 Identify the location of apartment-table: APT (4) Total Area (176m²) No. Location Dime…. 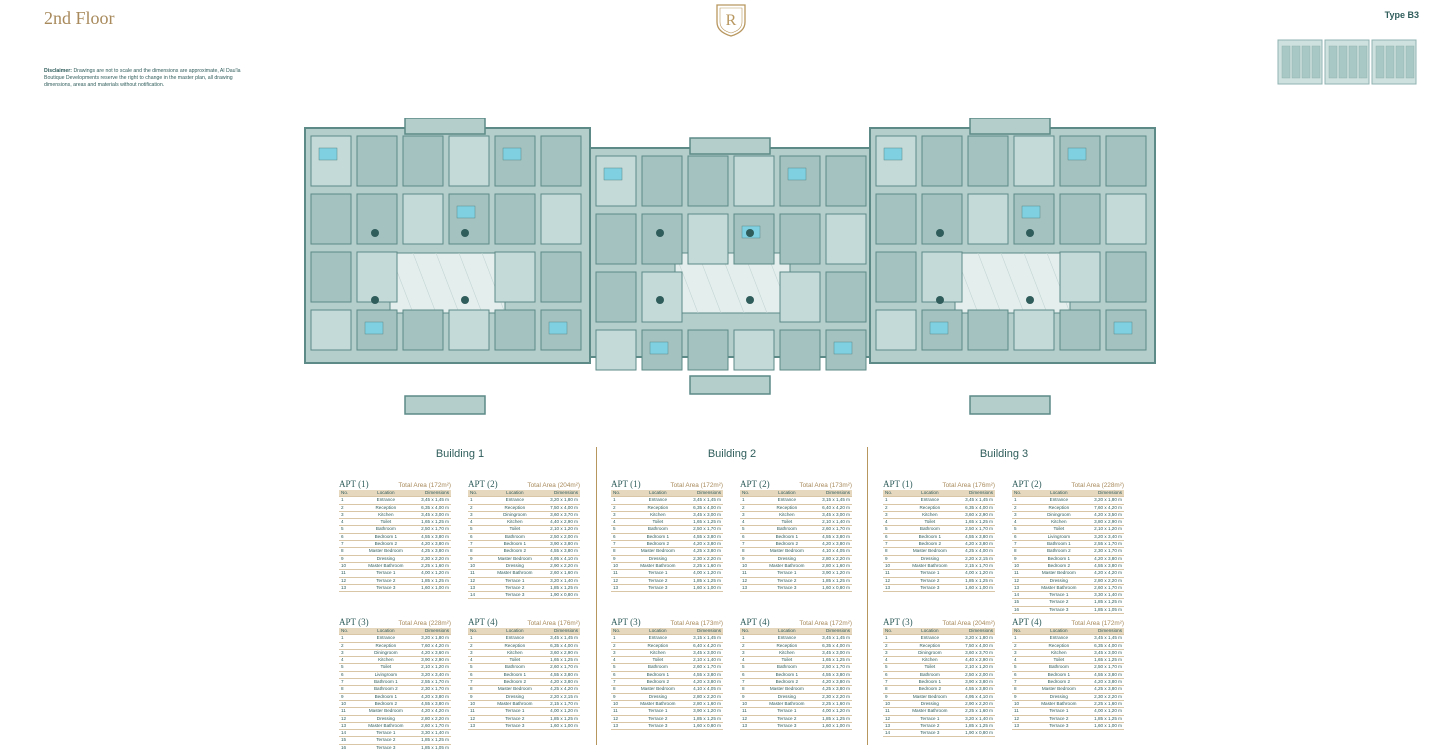
(524, 674).